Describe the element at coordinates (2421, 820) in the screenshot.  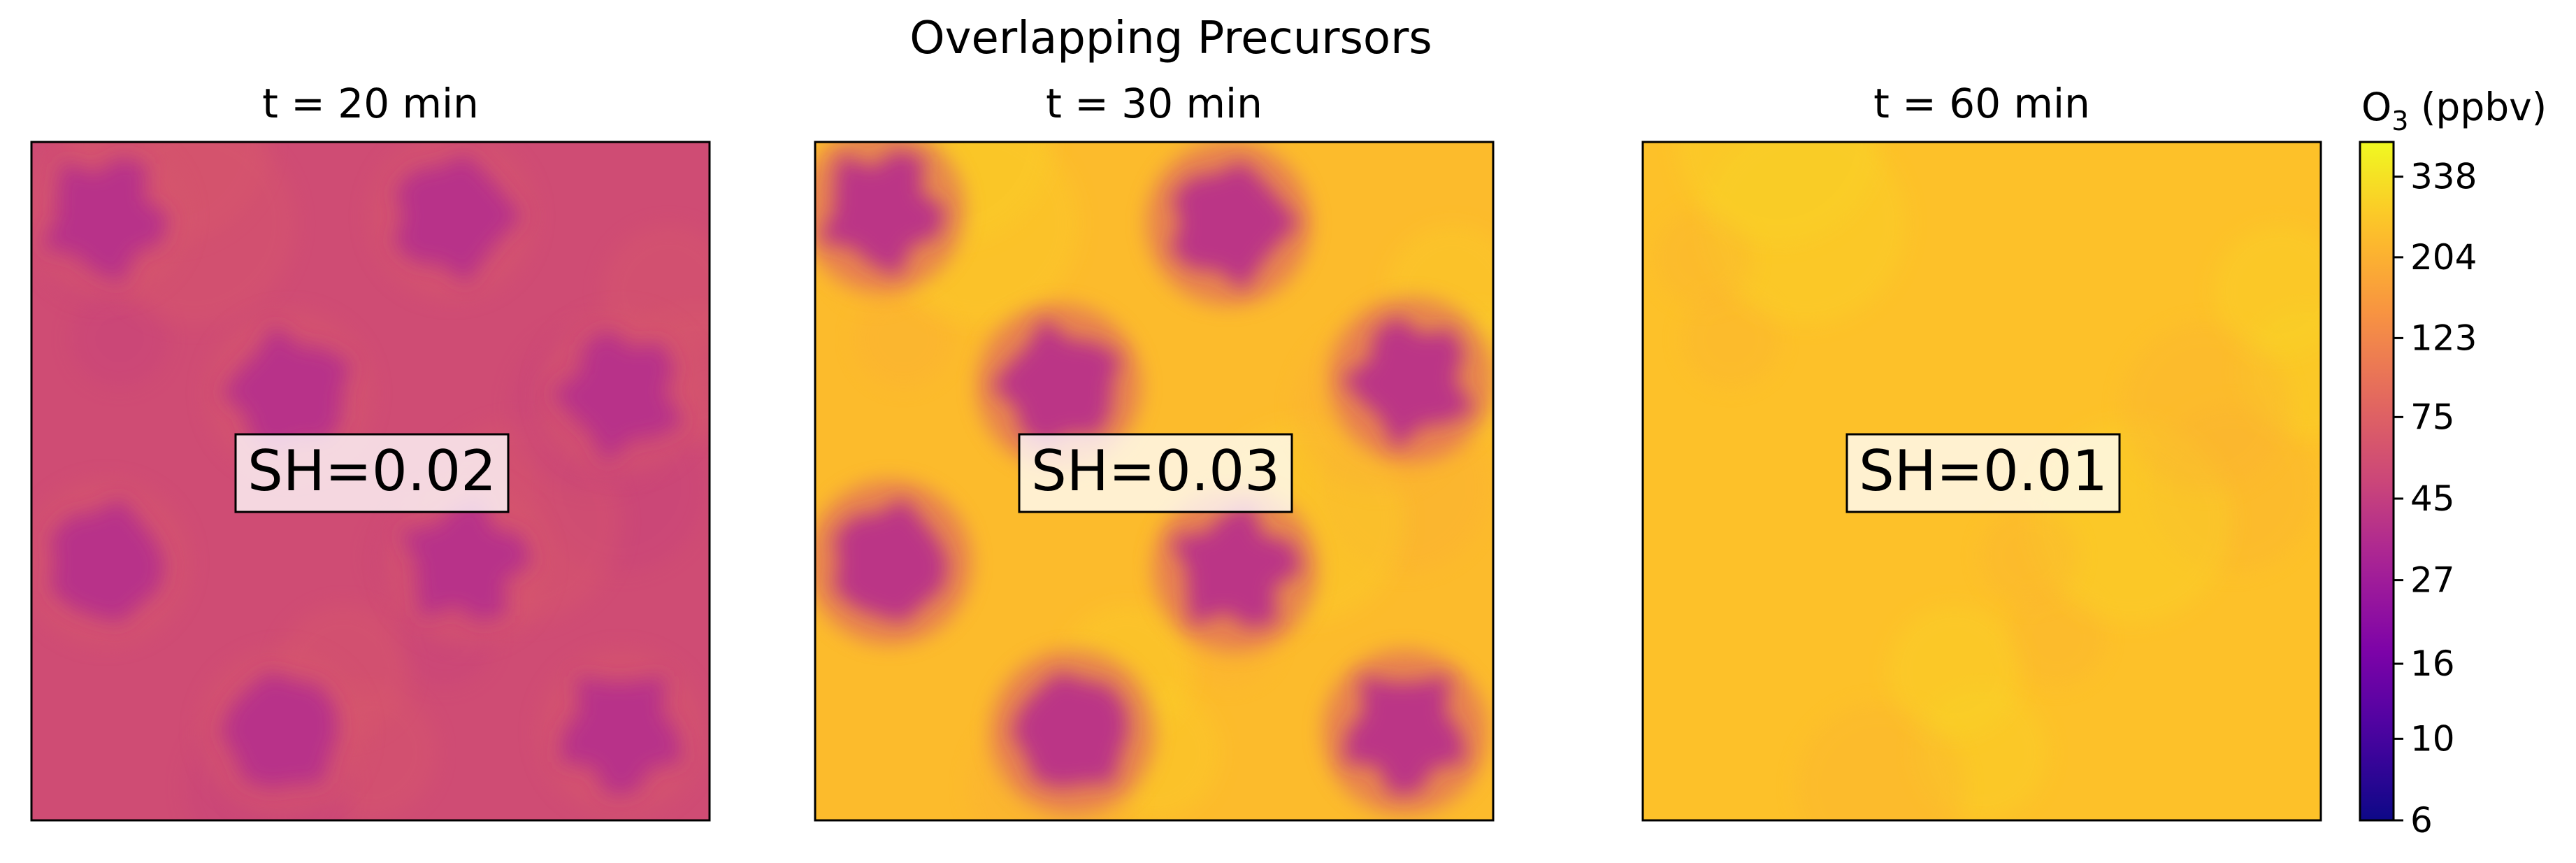
I see `colorbar-tick-label: 6` at that location.